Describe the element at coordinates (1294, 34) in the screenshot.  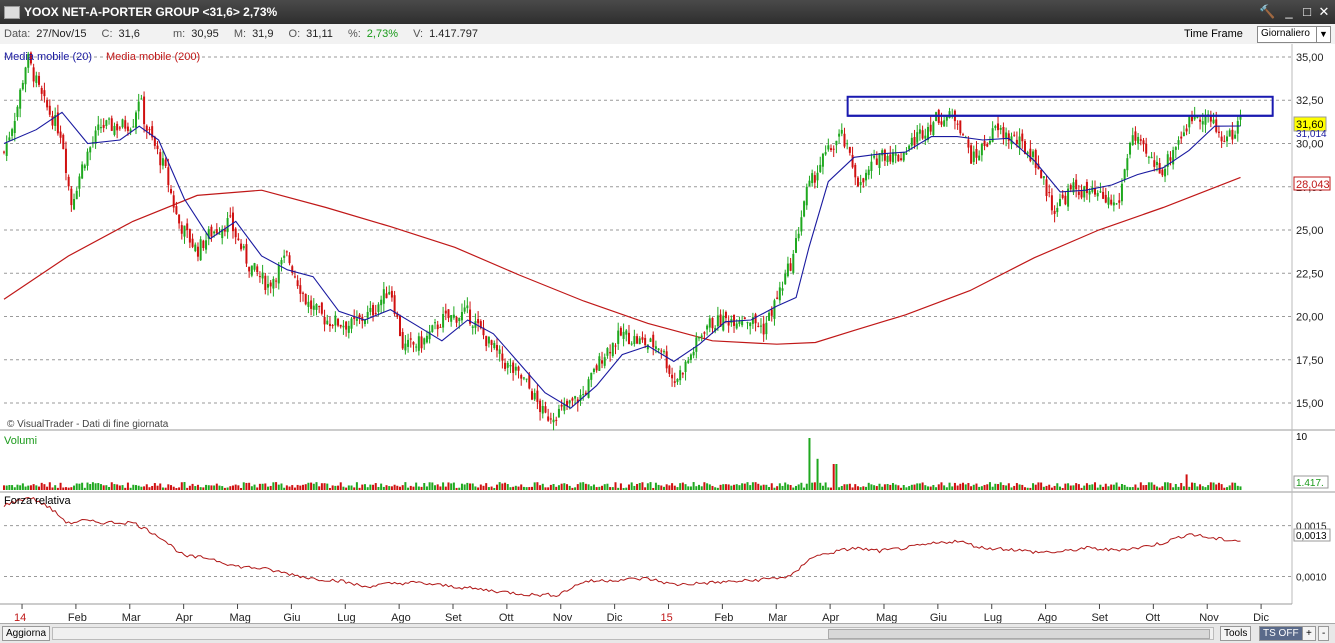
I see `timeframe-select: Giornaliero ▼` at that location.